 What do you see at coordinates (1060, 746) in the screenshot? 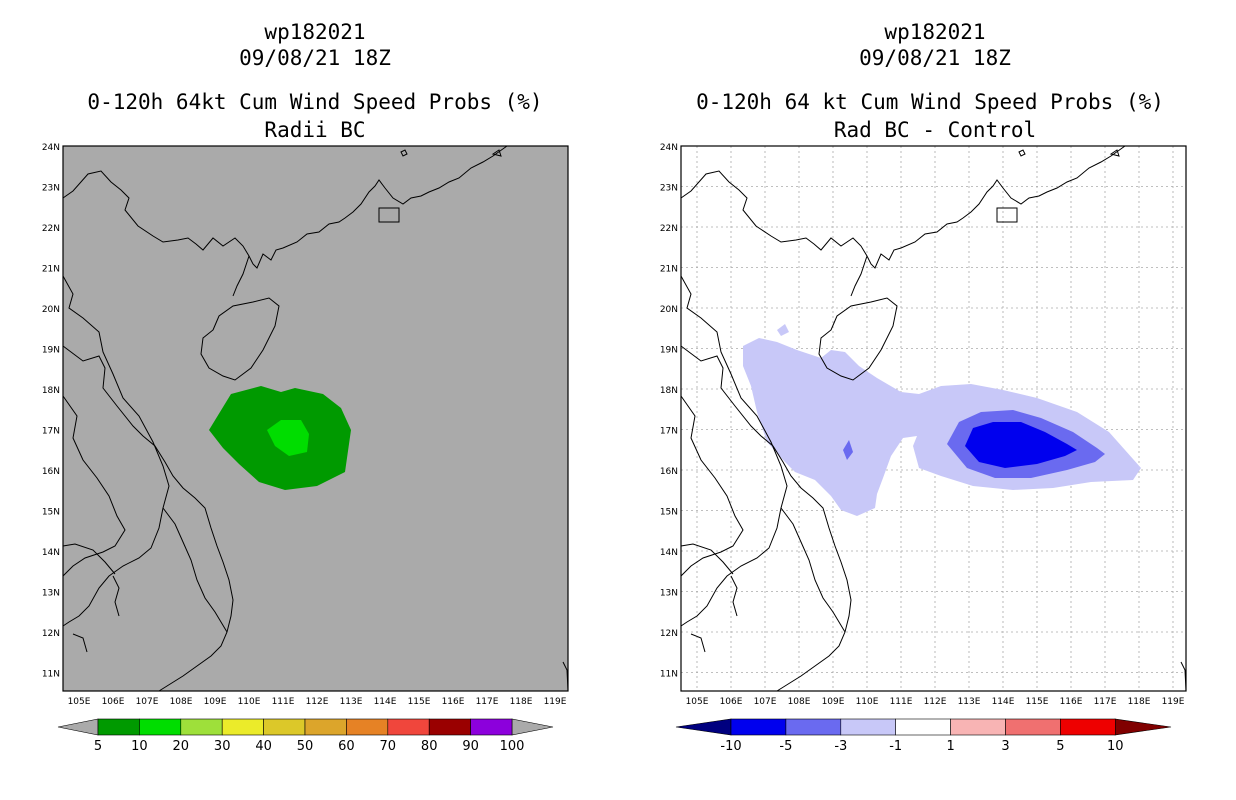
I see `right-colorbar-label: 5` at bounding box center [1060, 746].